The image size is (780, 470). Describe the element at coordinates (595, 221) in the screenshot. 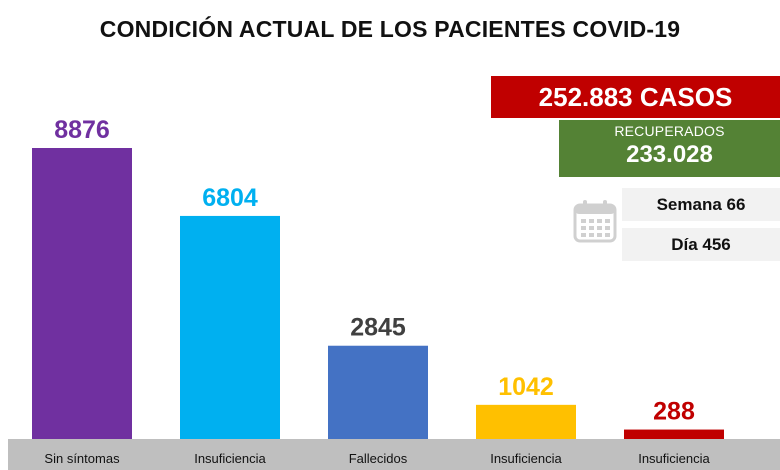

I see `calendar-icon` at that location.